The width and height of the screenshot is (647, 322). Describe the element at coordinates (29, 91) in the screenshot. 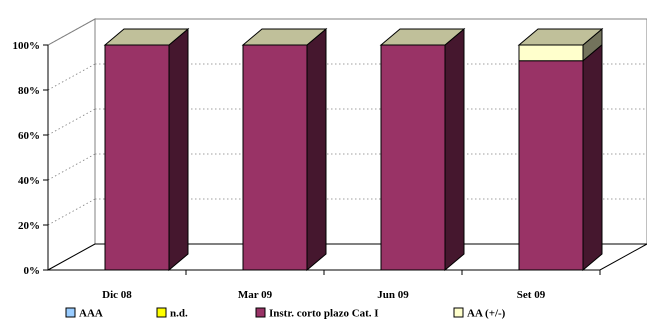

I see `y-tick-label: 80%` at that location.